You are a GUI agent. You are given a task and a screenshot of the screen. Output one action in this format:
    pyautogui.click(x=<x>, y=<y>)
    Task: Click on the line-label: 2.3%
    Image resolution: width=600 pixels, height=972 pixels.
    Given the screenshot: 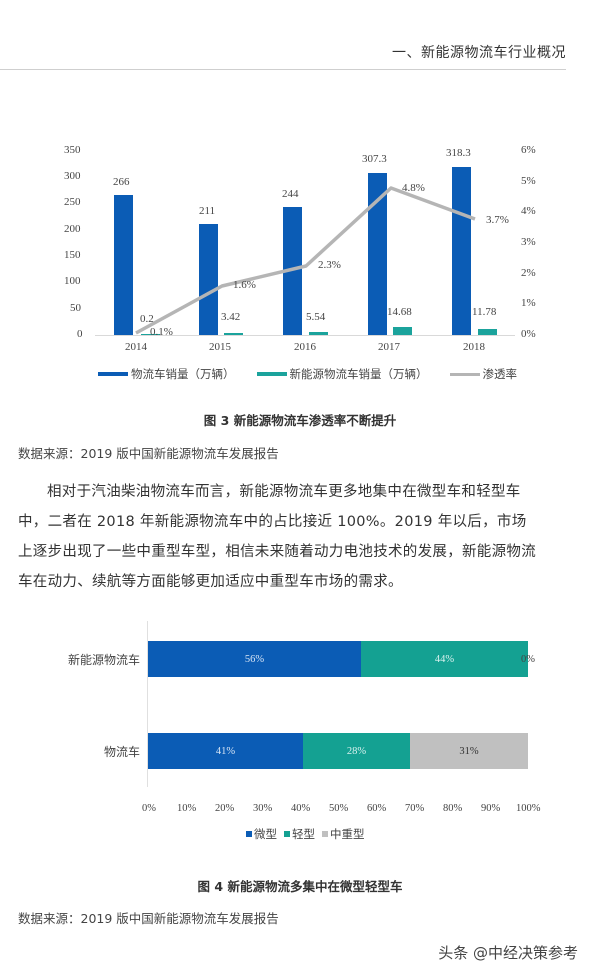 What is the action you would take?
    pyautogui.click(x=329, y=265)
    